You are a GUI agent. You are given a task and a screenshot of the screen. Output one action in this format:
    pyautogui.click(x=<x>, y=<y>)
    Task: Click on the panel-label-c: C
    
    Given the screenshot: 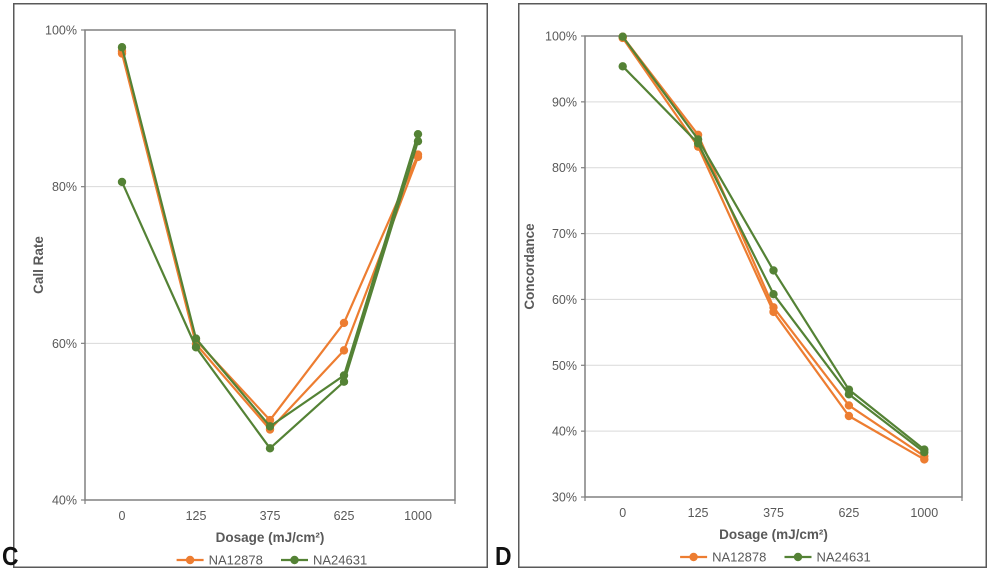 What is the action you would take?
    pyautogui.click(x=10, y=556)
    